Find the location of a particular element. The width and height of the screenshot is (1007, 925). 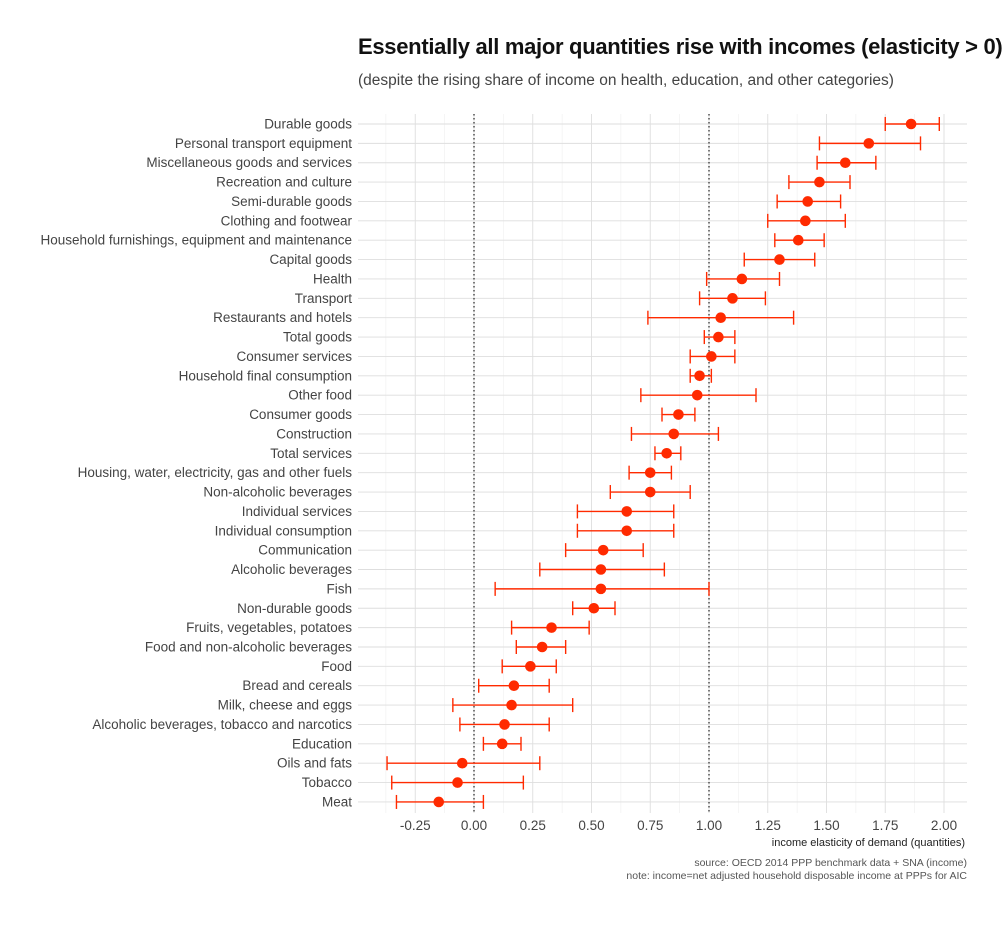

category-label: Oils and fats is located at coordinates (314, 763).